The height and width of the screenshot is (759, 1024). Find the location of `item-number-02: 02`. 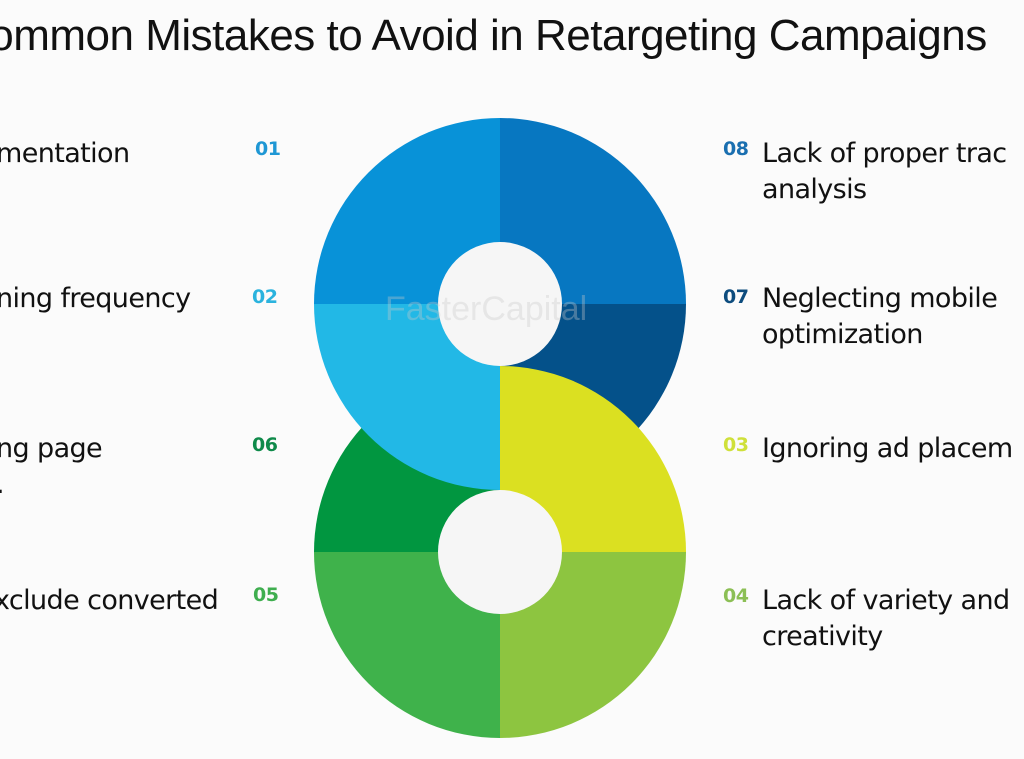

item-number-02: 02 is located at coordinates (265, 297).